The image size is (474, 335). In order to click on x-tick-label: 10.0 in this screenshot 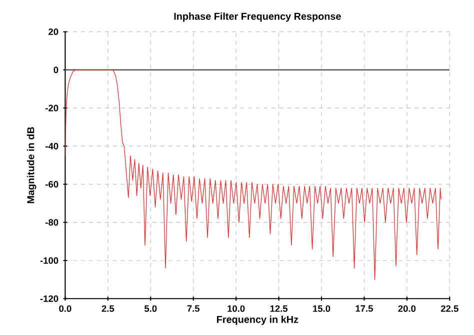, I will do `click(236, 308)`.